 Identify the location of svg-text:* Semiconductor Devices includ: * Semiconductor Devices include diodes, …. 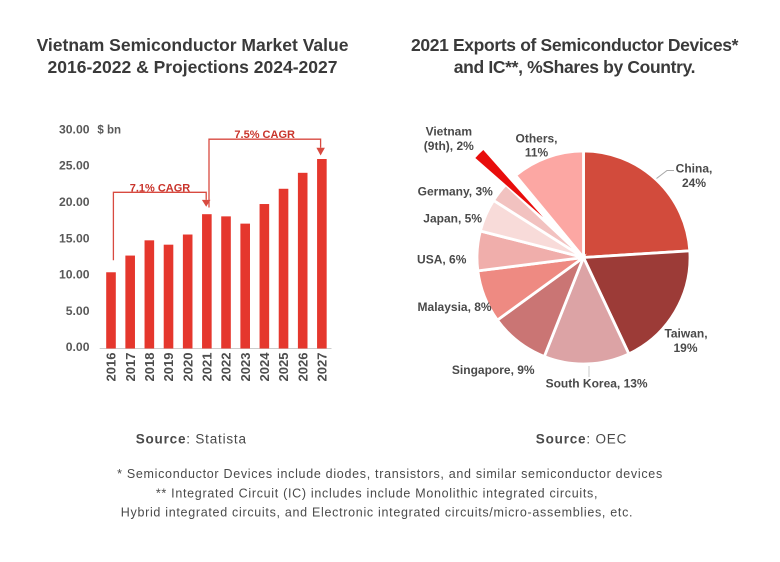
(390, 474).